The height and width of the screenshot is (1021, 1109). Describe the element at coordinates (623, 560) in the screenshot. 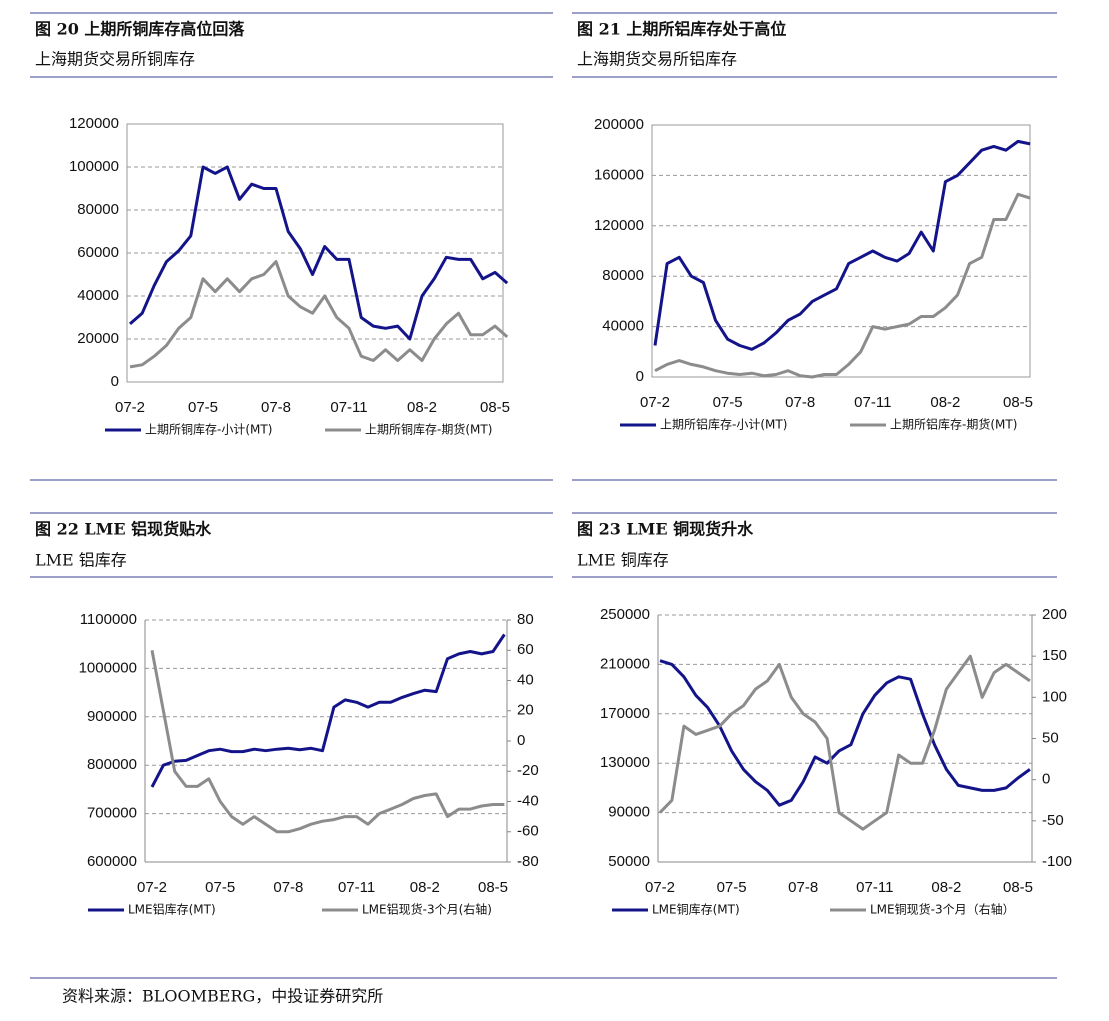

I see `figure-subtitle: LME 铜库存` at that location.